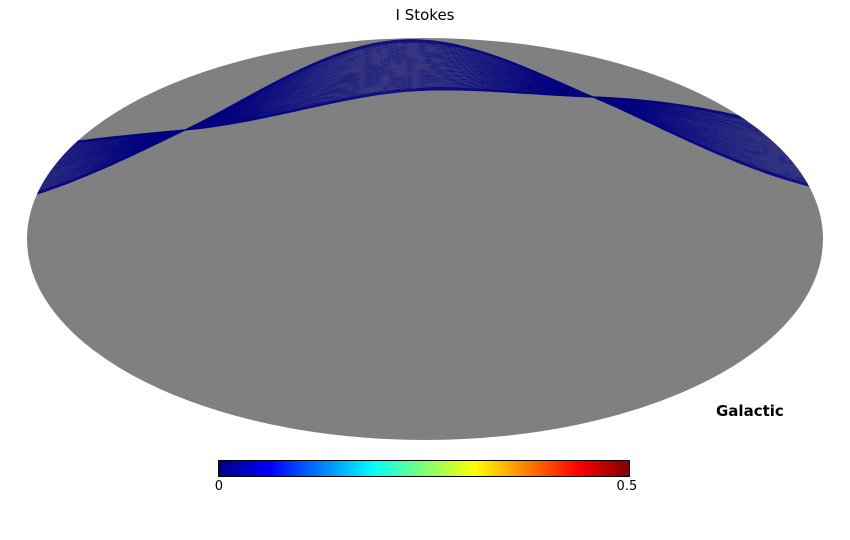  I want to click on colorbar-gradient, so click(424, 468).